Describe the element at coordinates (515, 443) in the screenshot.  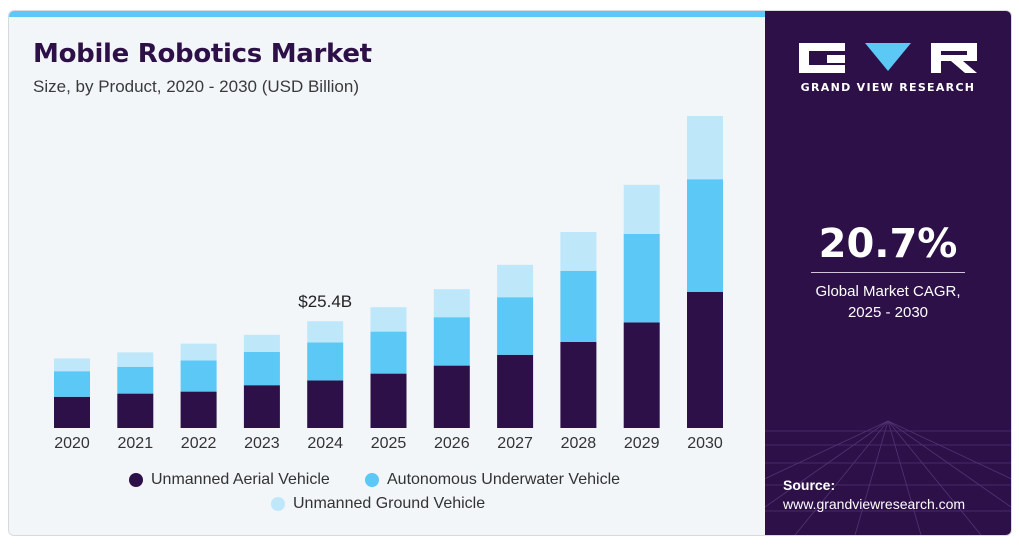
I see `x-tick-label-2027: 2027` at that location.